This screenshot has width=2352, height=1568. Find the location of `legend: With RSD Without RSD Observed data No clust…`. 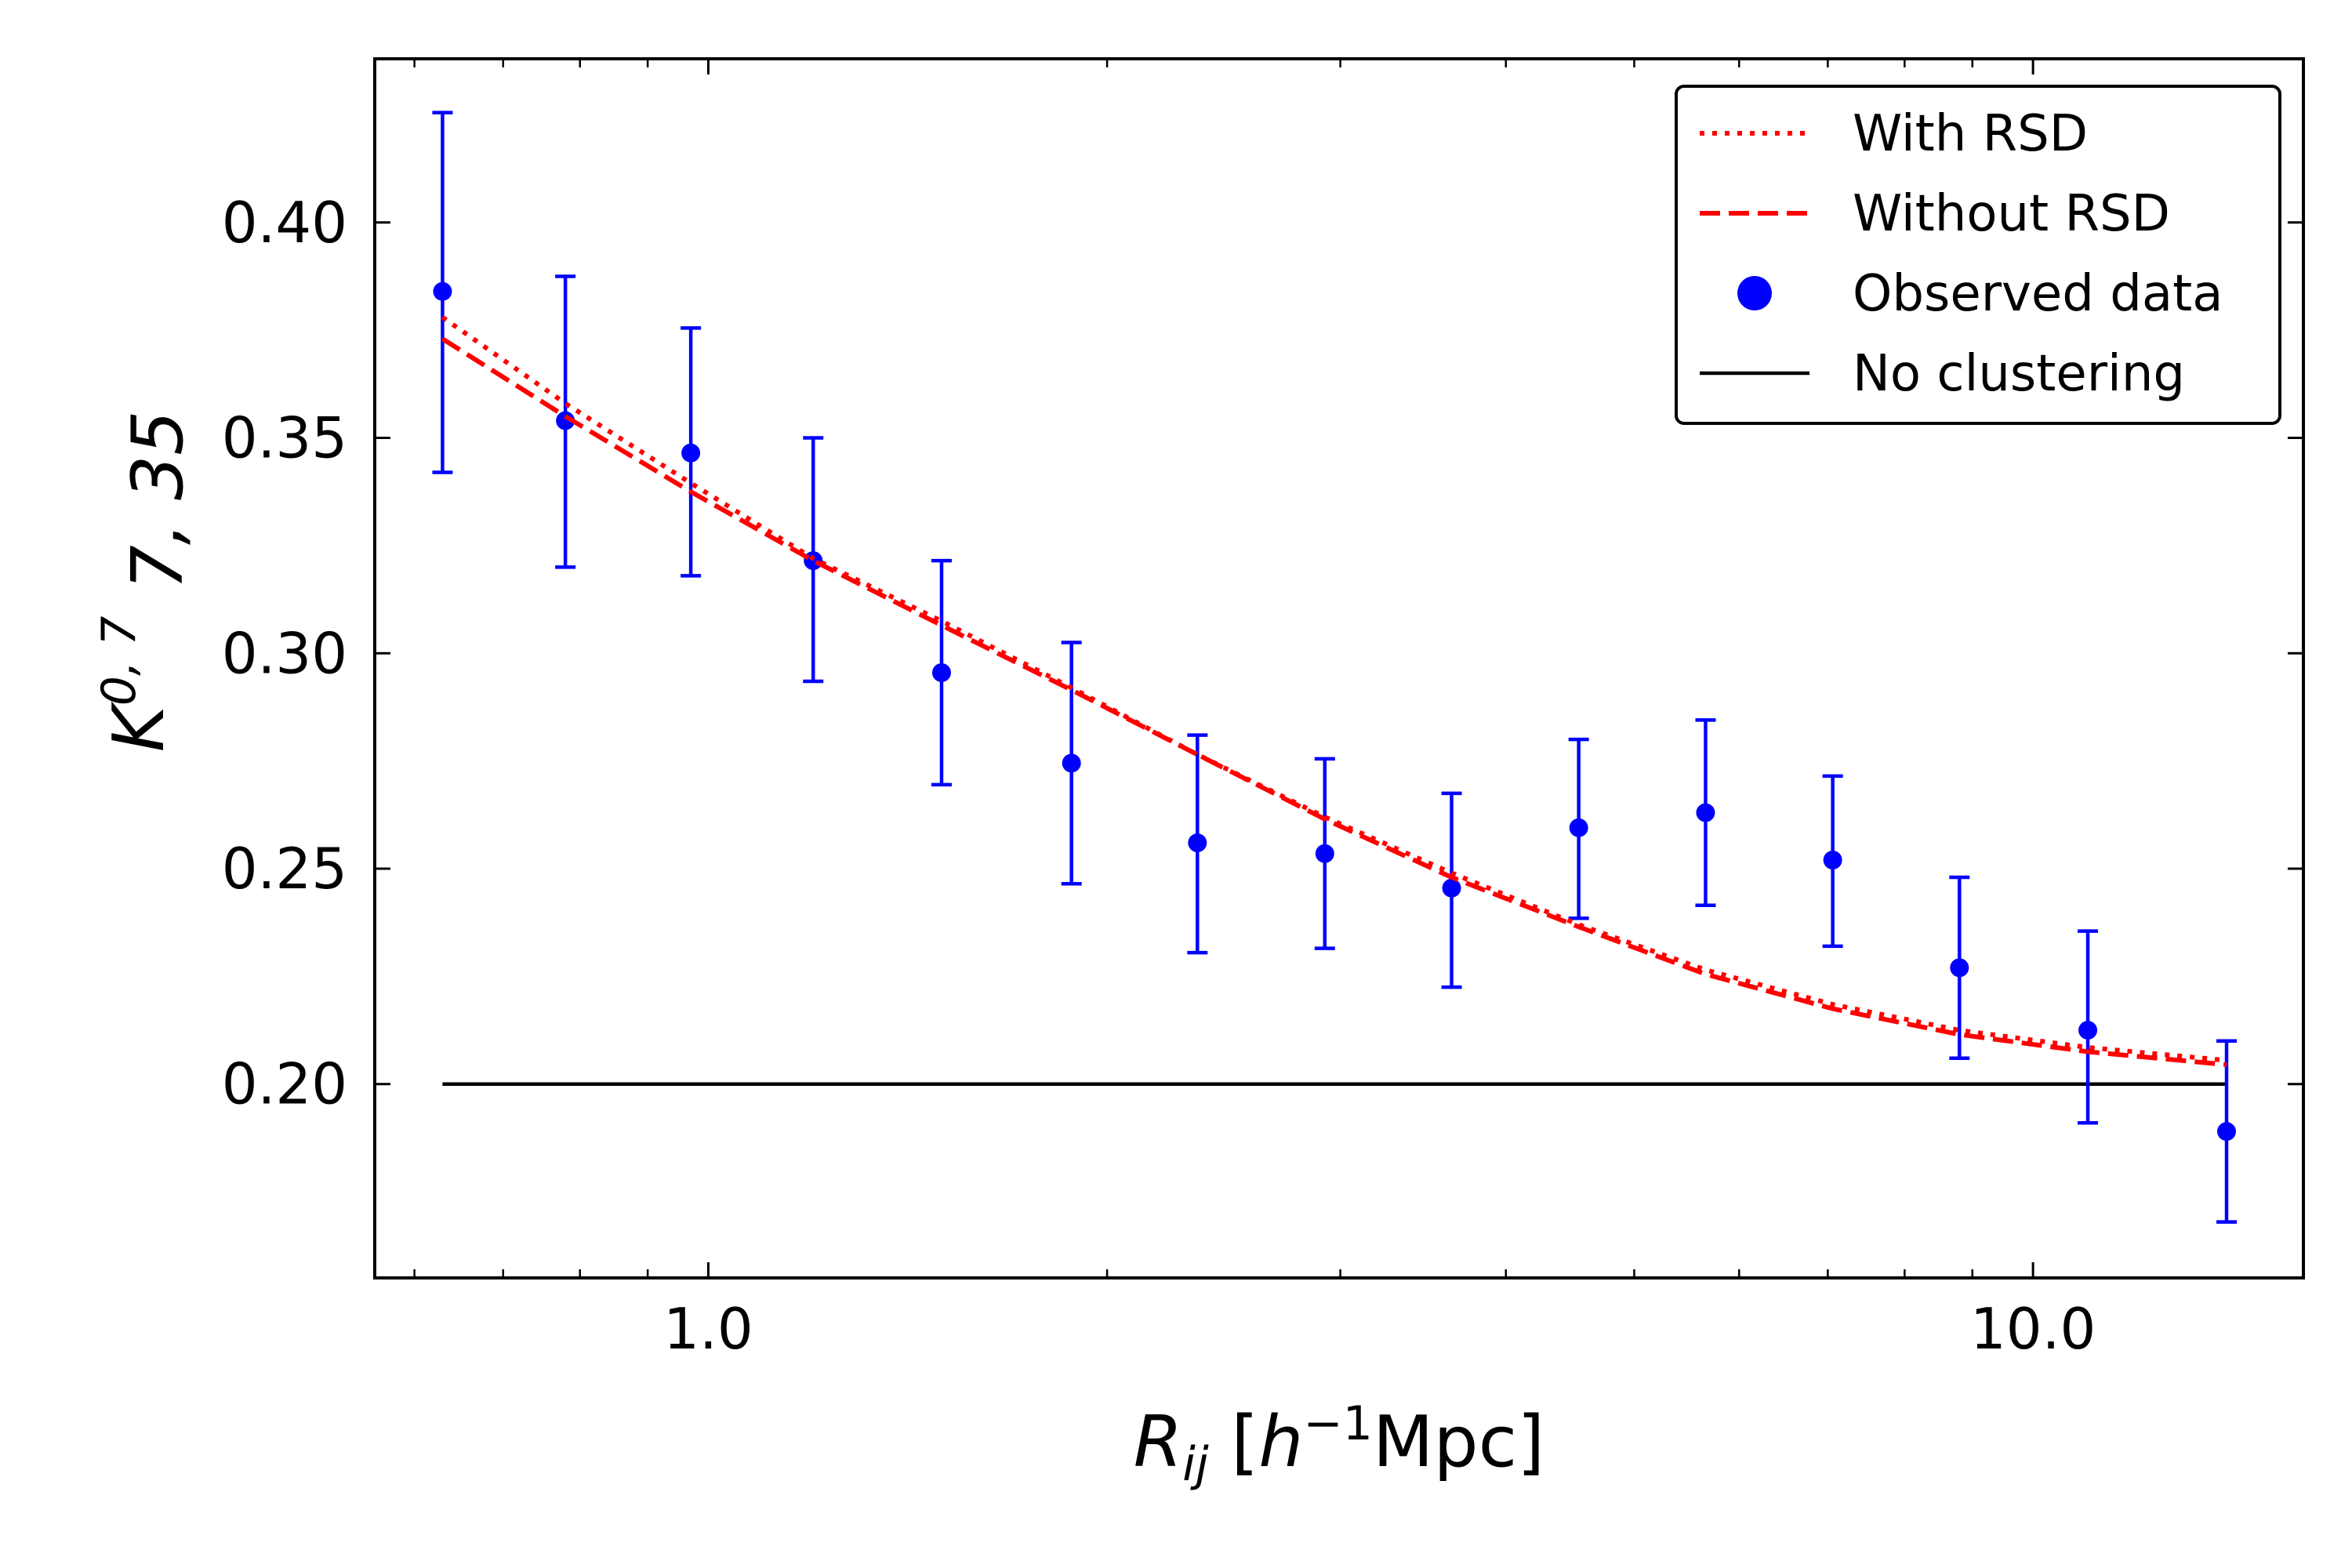

legend: With RSD Without RSD Observed data No clust… is located at coordinates (1978, 255).